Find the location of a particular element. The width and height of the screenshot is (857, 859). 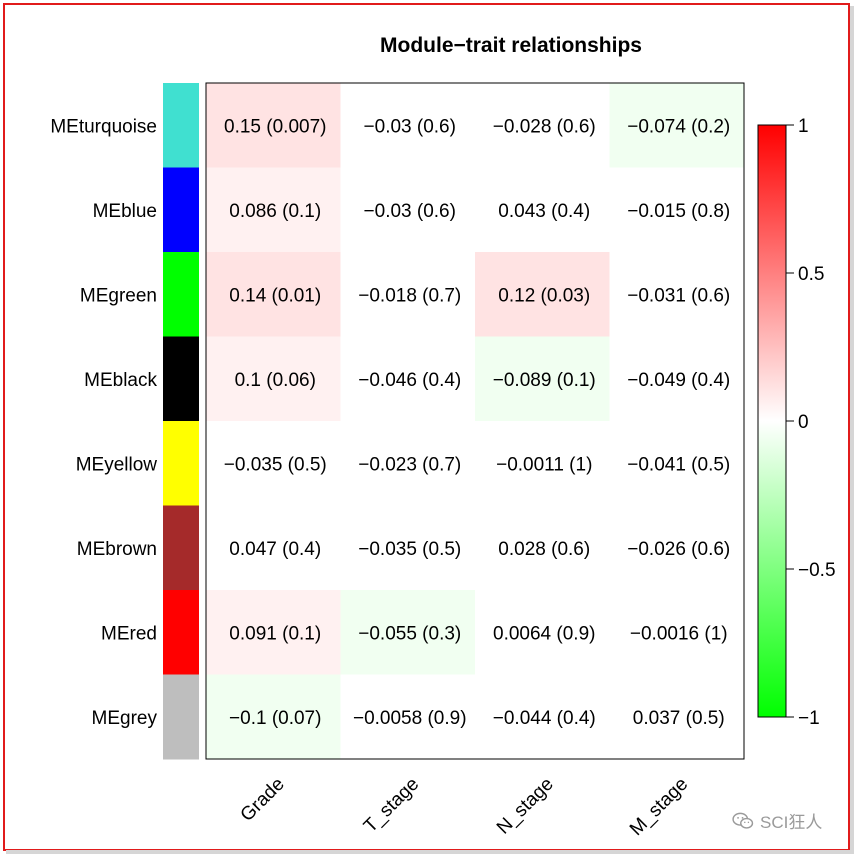

cell-label: −0.018 (0.7) is located at coordinates (409, 295).